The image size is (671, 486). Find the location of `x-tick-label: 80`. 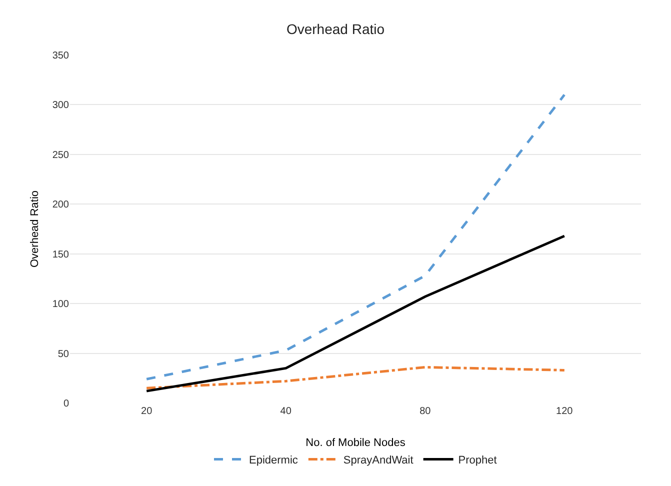

x-tick-label: 80 is located at coordinates (426, 411).